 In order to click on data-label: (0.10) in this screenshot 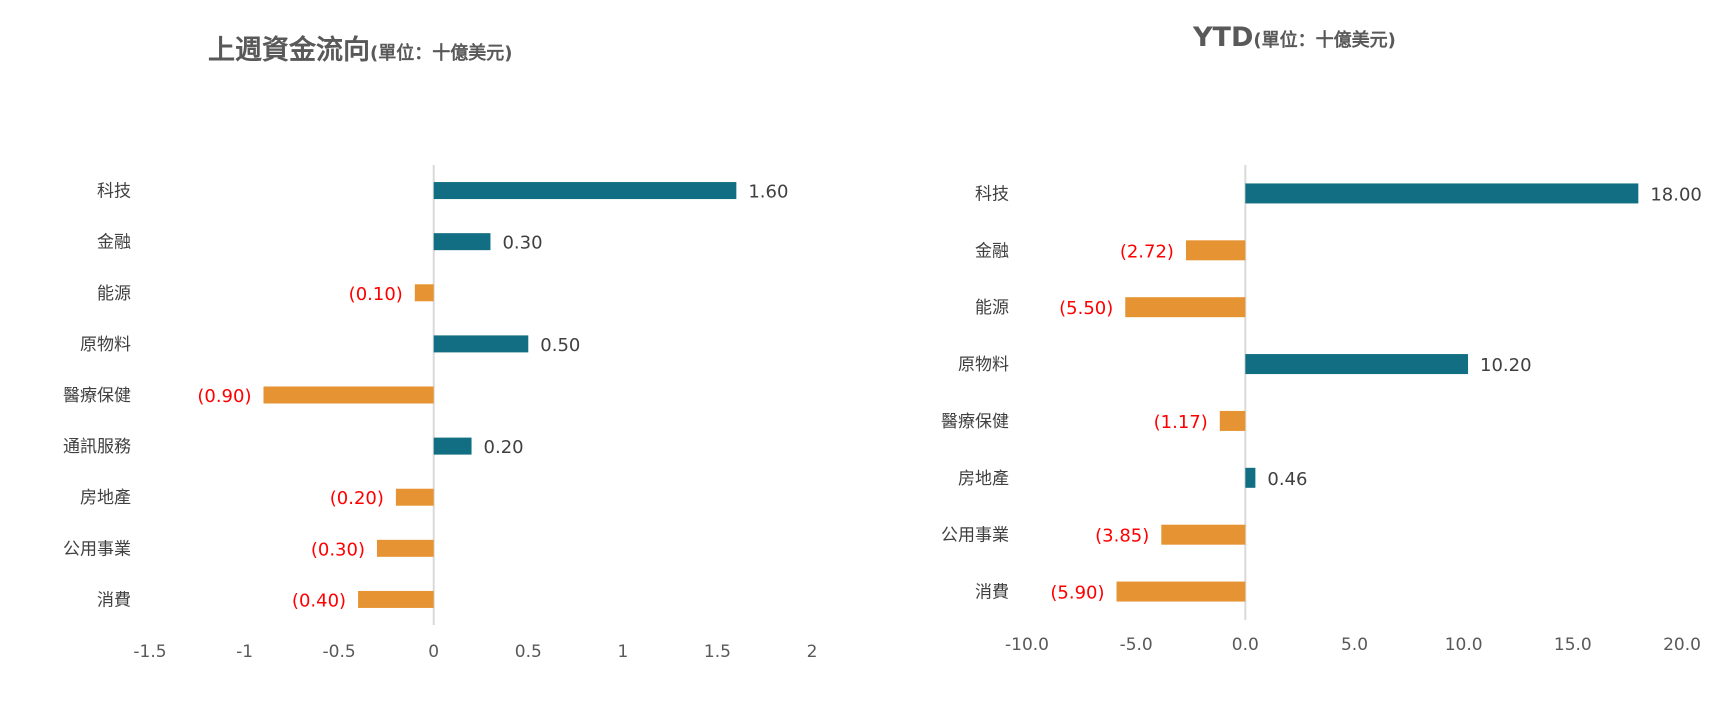, I will do `click(376, 294)`.